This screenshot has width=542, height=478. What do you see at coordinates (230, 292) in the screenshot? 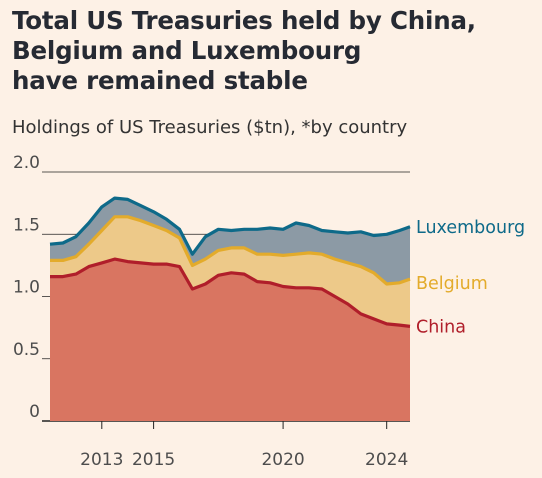
I see `line-china` at bounding box center [230, 292].